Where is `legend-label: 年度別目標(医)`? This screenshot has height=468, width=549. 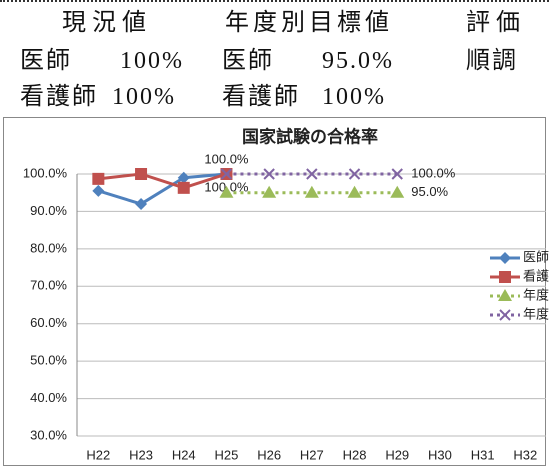 legend-label: 年度別目標(医) is located at coordinates (536, 294).